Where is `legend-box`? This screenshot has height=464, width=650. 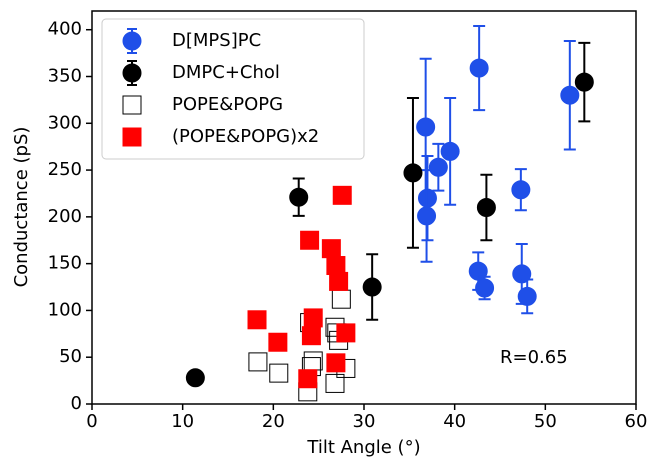 legend-box is located at coordinates (233, 89).